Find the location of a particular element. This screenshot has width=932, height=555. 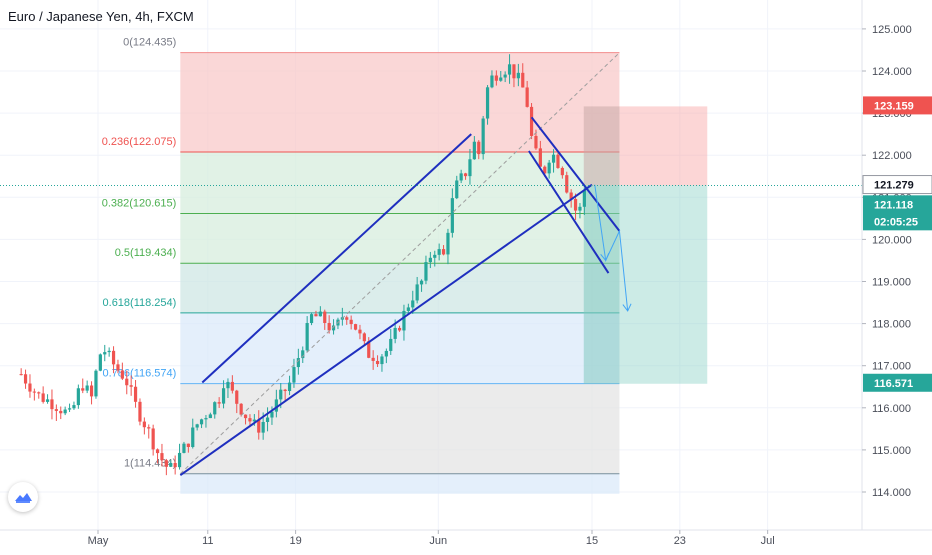

price-label-target is located at coordinates (897, 382).